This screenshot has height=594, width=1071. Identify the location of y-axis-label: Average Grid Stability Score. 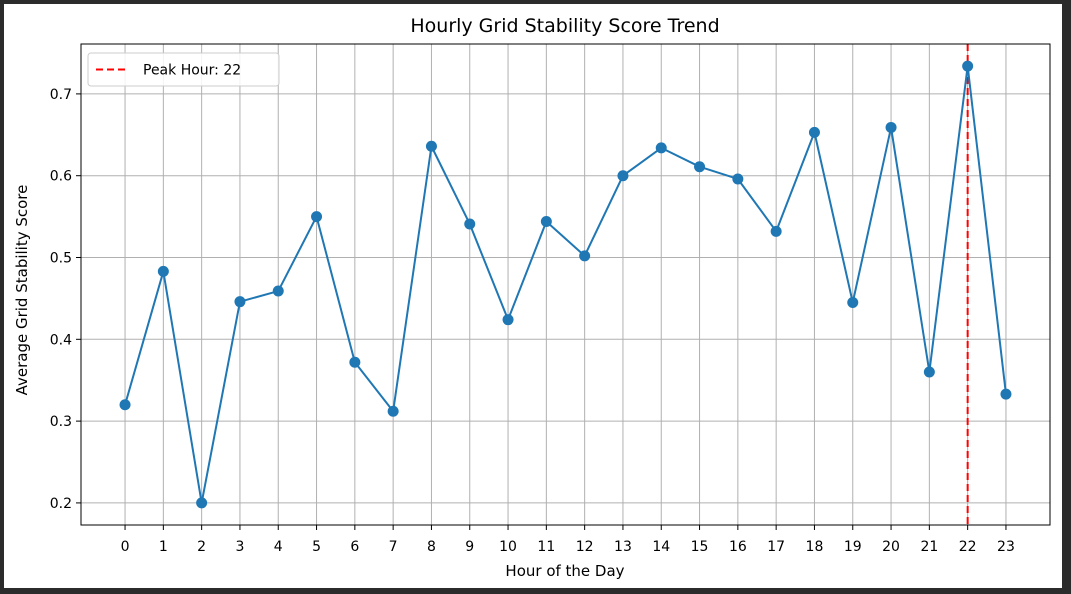
(22, 290).